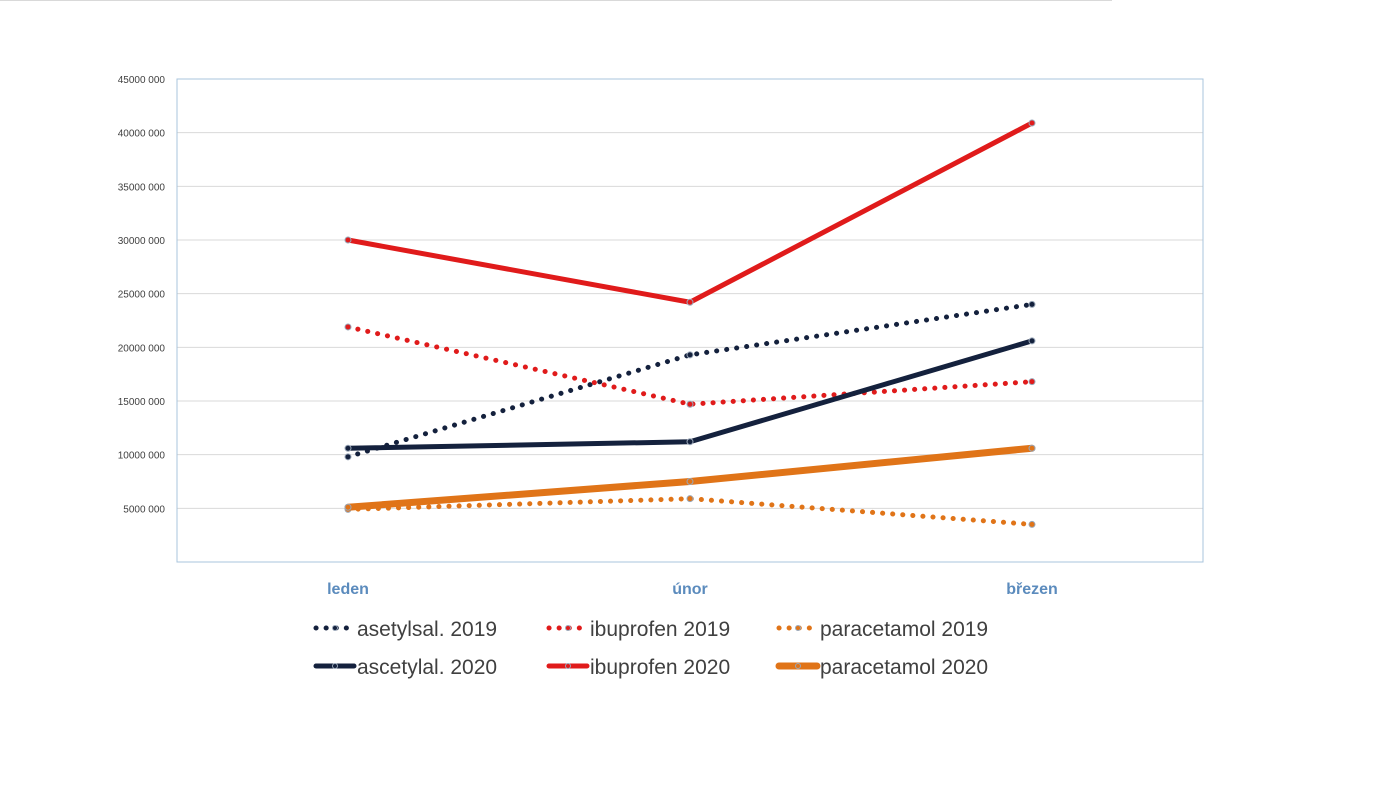  Describe the element at coordinates (660, 667) in the screenshot. I see `legend-label: ibuprofen 2020` at that location.